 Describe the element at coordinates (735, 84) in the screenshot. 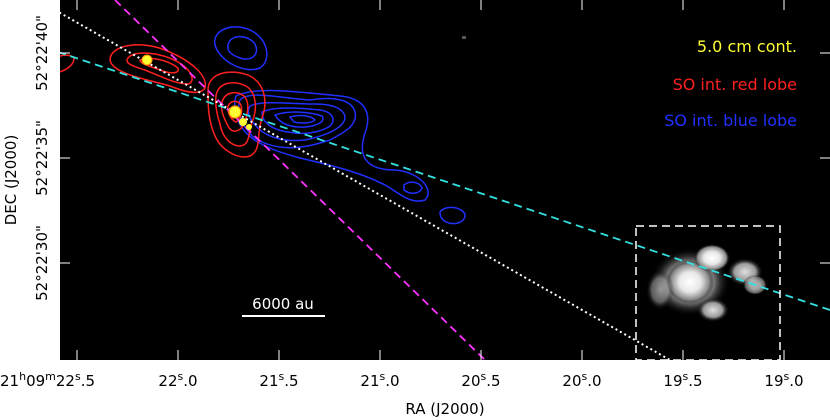

I see `legend-red-lobe: SO int. red lobe` at that location.